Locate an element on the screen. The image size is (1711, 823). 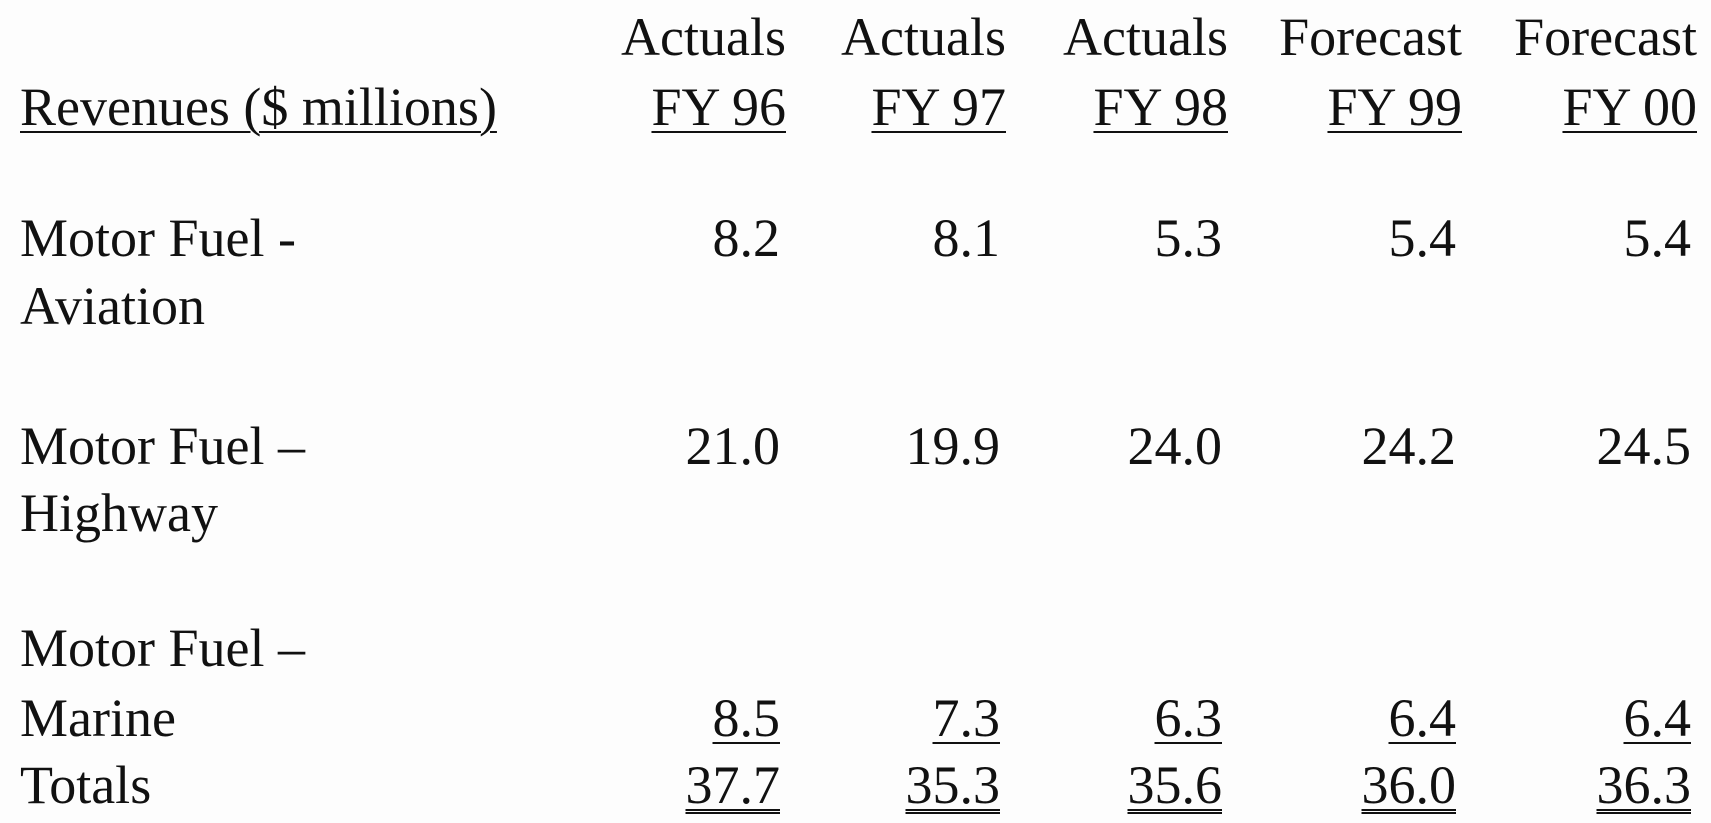
total-value: 37.7 is located at coordinates (733, 785).